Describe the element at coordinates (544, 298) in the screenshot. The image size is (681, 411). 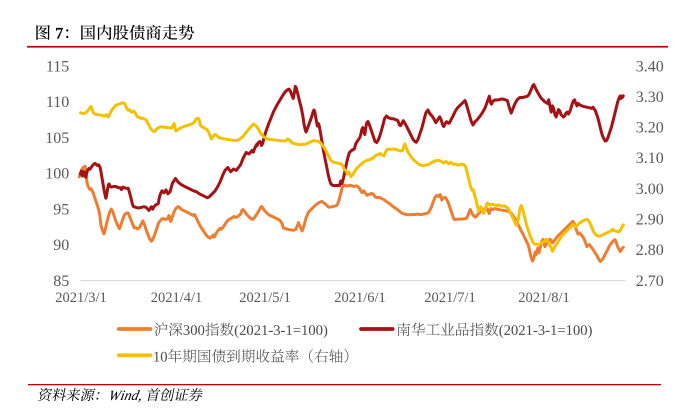
I see `svg-text: 2021/8/1` at that location.